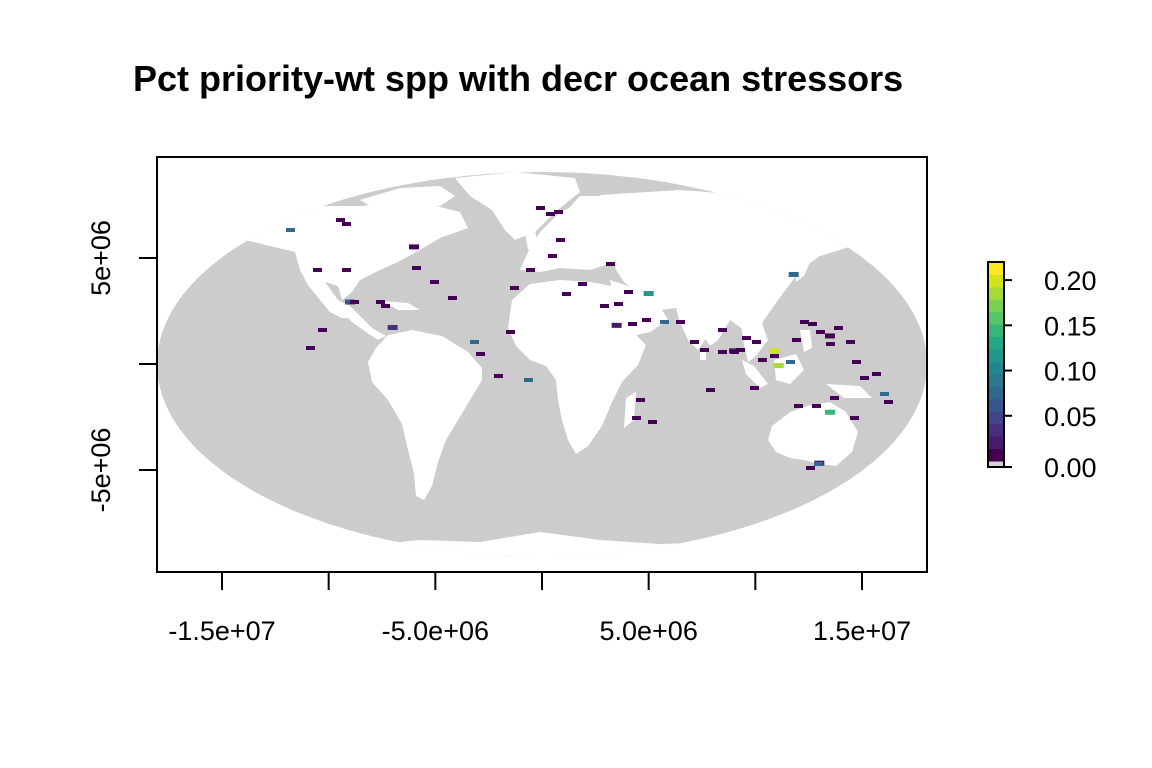 This screenshot has height=768, width=1152. Describe the element at coordinates (1070, 372) in the screenshot. I see `legend-tick-label: 0.10` at that location.